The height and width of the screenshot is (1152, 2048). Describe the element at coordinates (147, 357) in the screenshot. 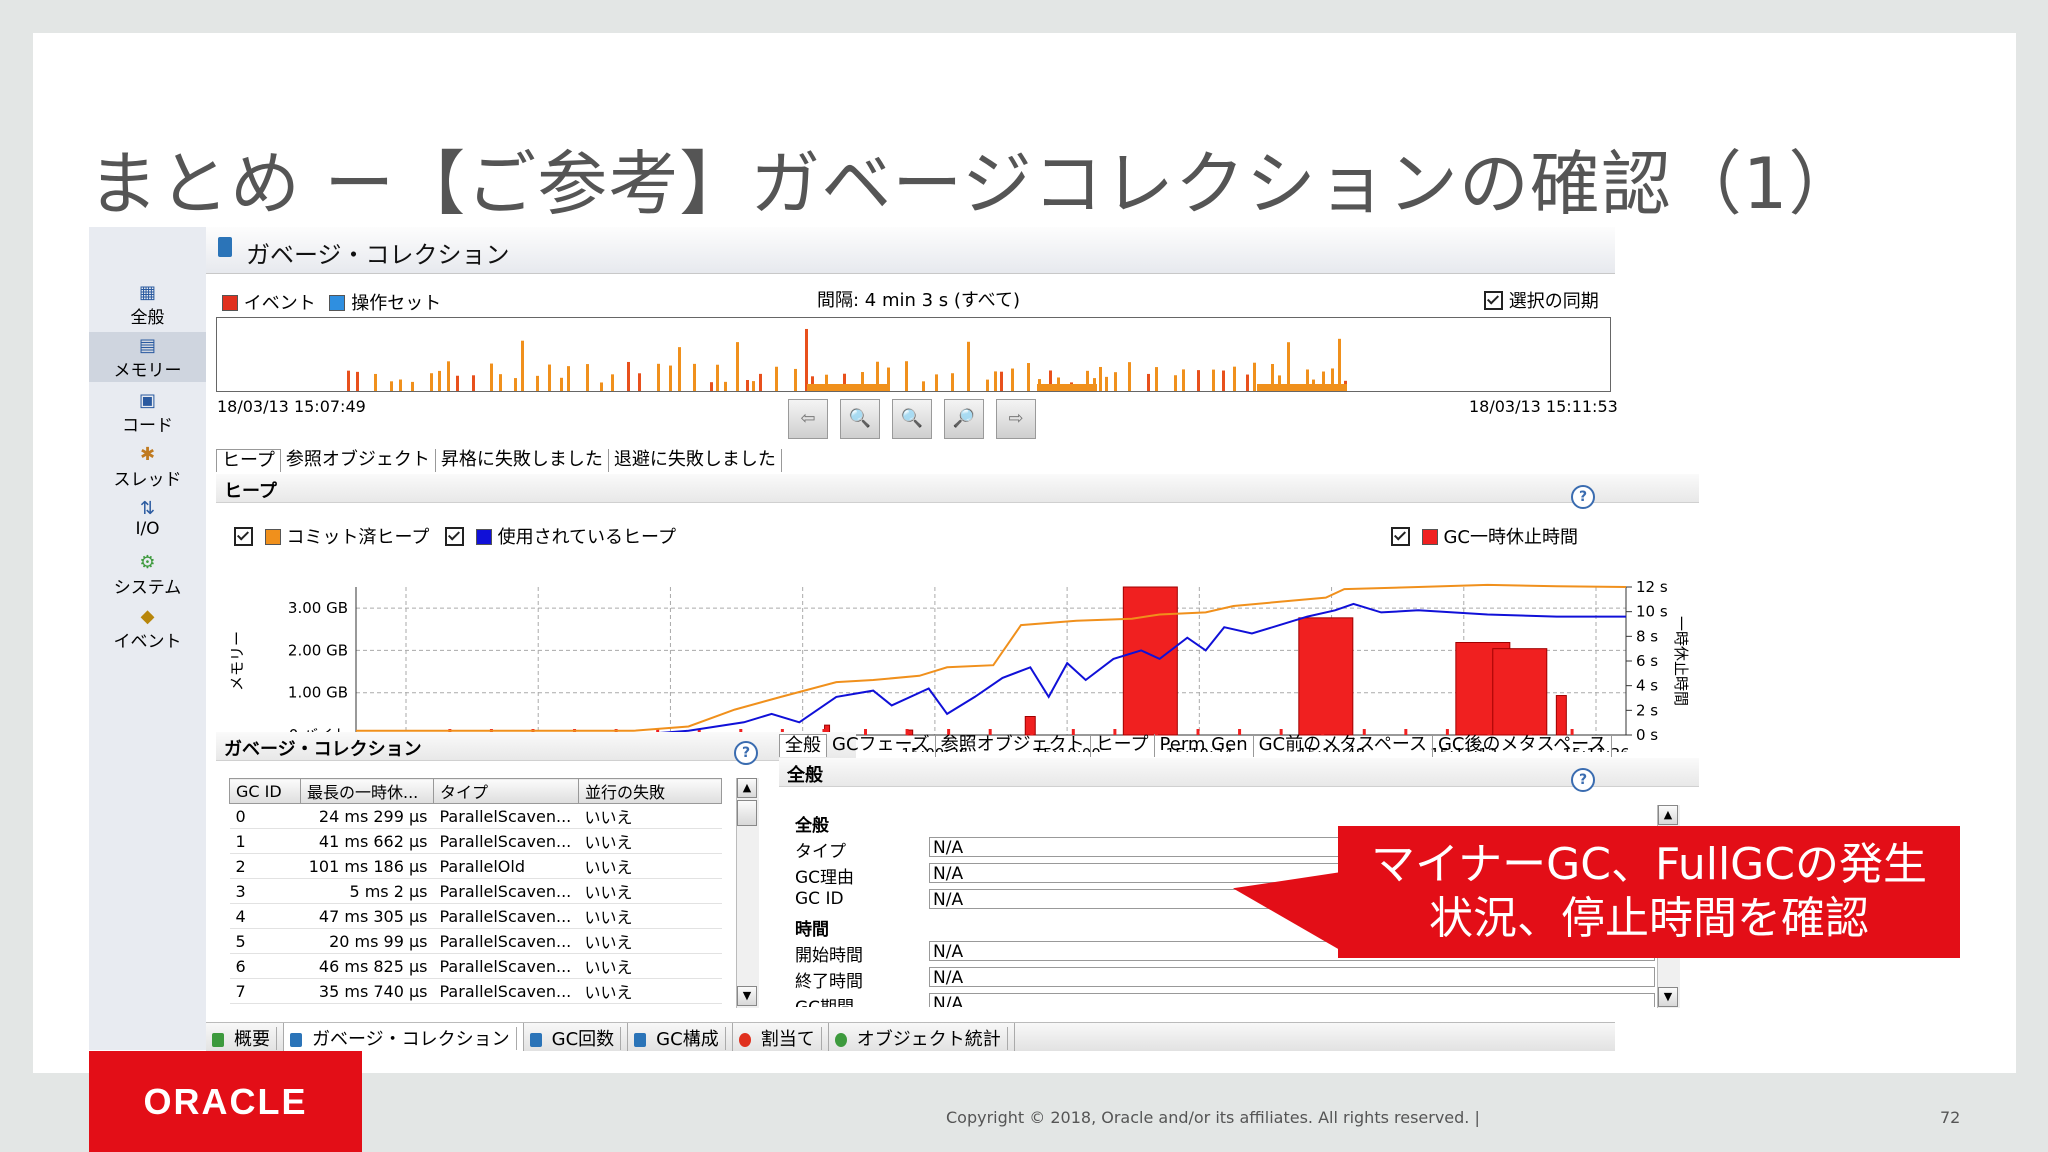

I see `nav-item-memory: ▤ メモリー` at that location.